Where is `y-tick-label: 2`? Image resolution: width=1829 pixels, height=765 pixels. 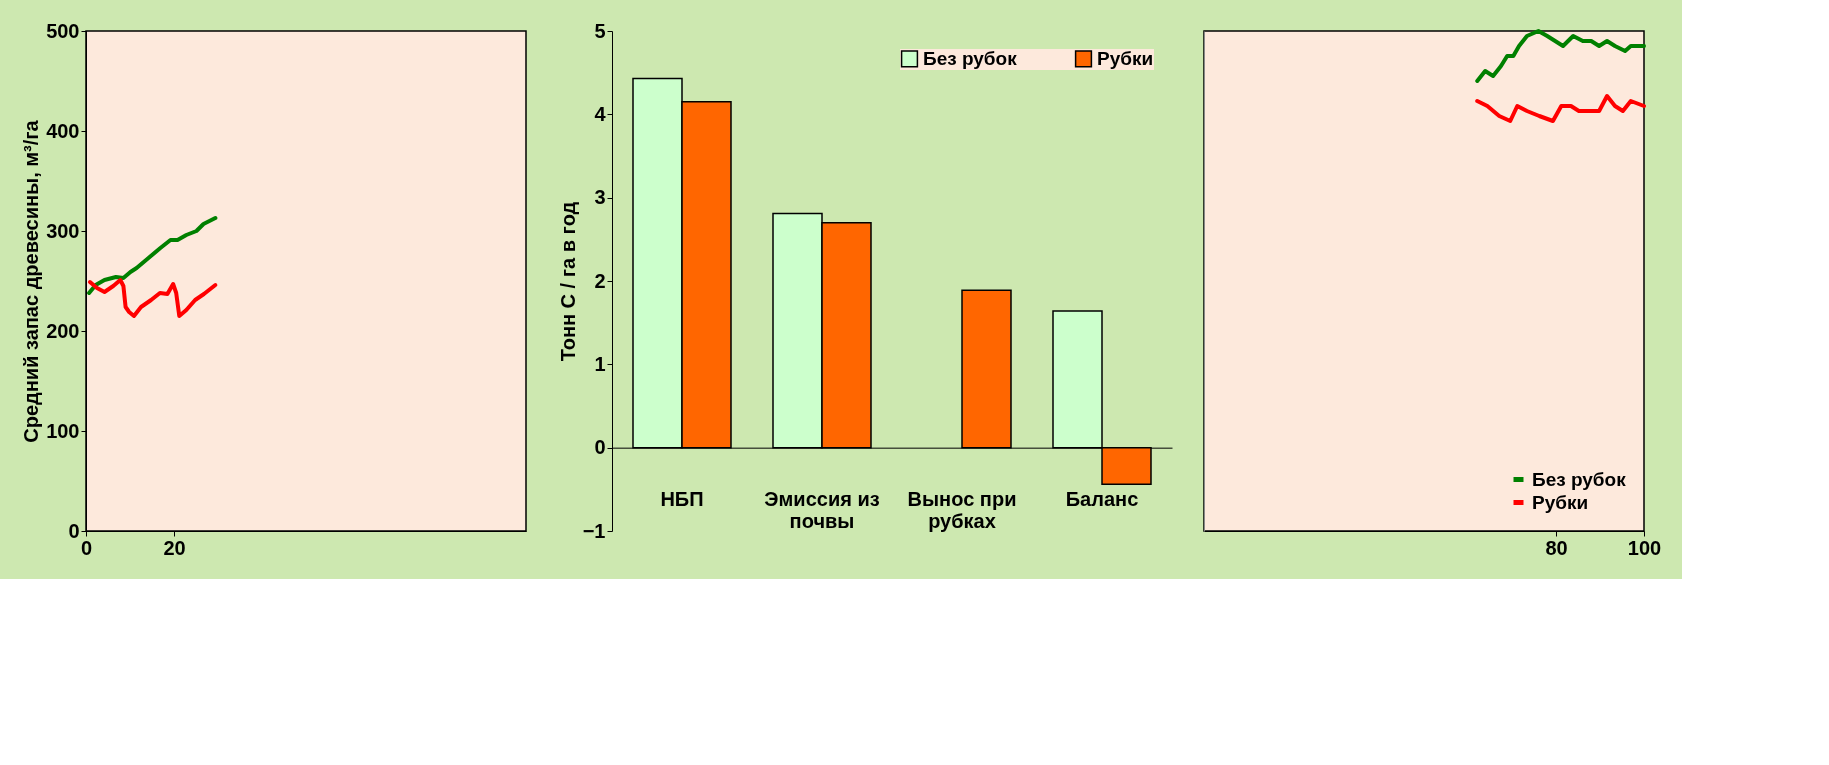
y-tick-label: 2 is located at coordinates (600, 280).